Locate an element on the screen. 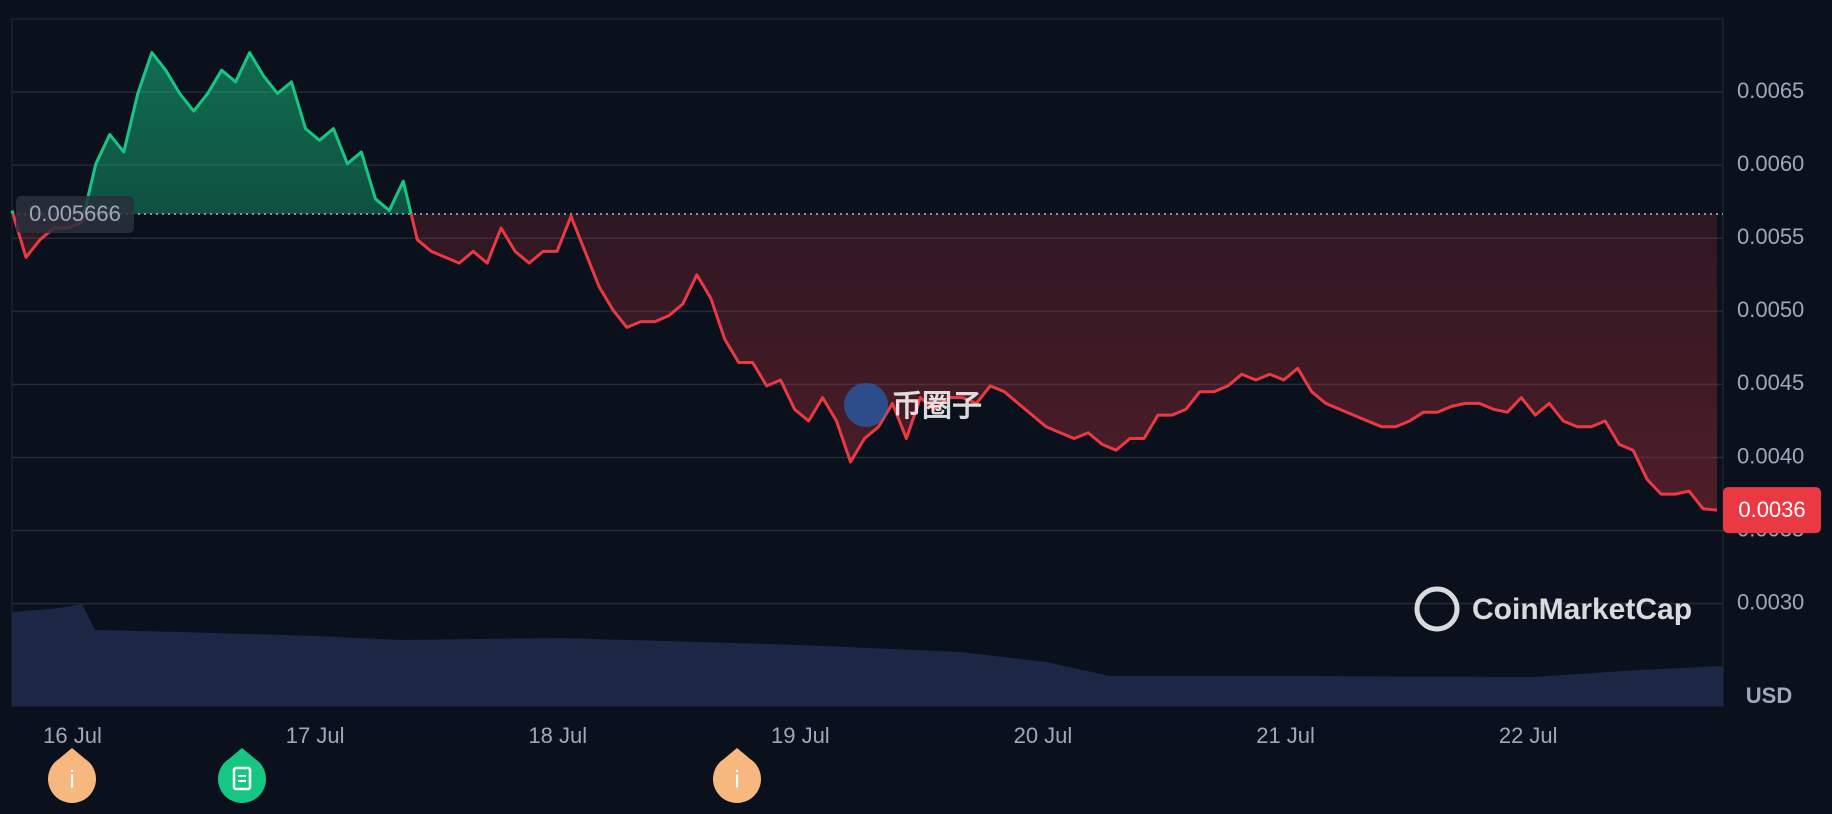  volume-area is located at coordinates (867, 655).